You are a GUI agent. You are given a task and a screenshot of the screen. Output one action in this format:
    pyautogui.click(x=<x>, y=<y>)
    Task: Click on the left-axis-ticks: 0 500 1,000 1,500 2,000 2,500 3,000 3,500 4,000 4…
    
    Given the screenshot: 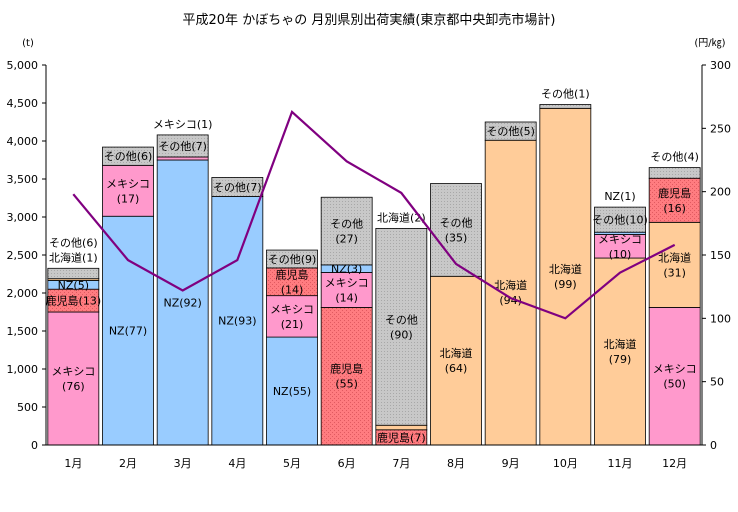 What is the action you would take?
    pyautogui.click(x=26, y=255)
    